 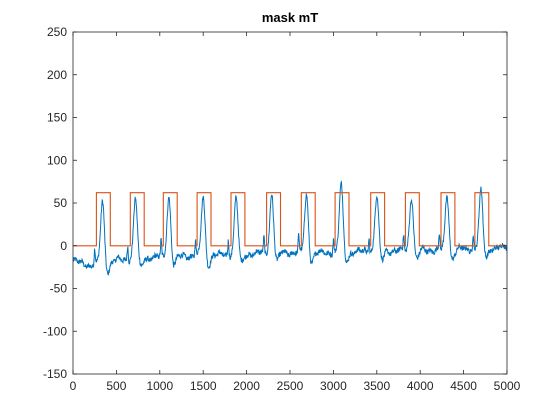 I want to click on x-tick-label: 3000, so click(x=333, y=386).